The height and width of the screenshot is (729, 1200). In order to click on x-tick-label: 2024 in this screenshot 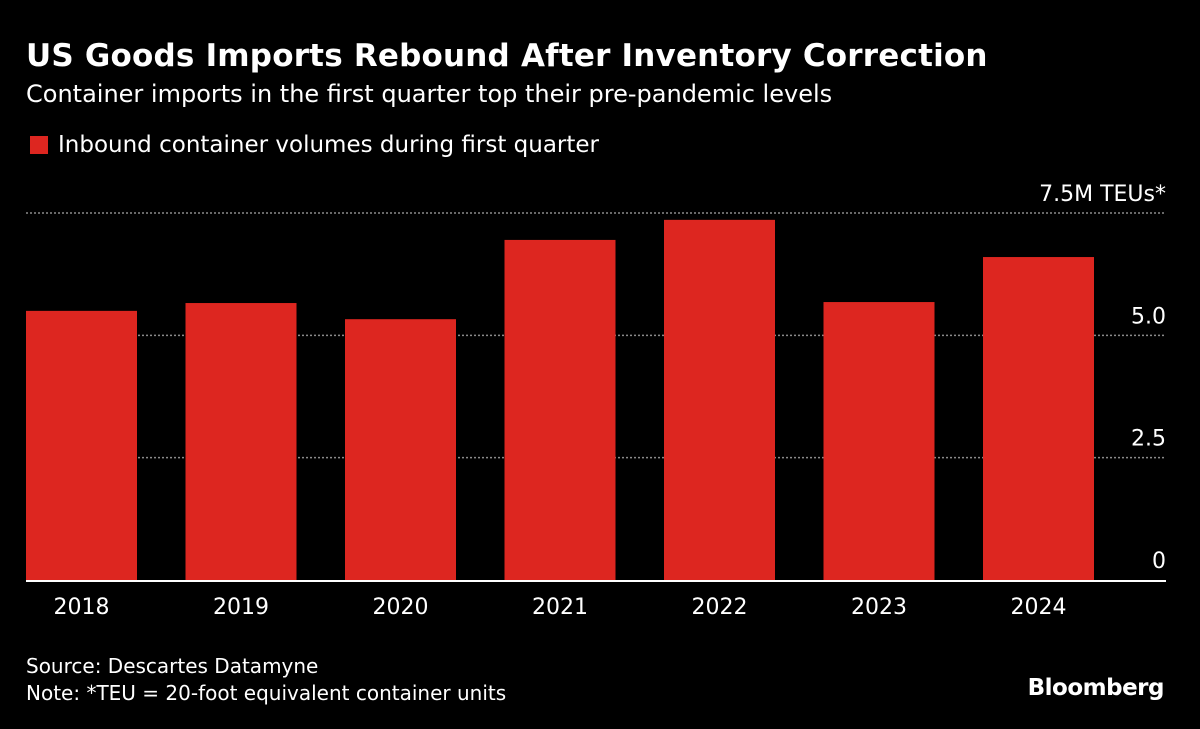, I will do `click(1039, 607)`.